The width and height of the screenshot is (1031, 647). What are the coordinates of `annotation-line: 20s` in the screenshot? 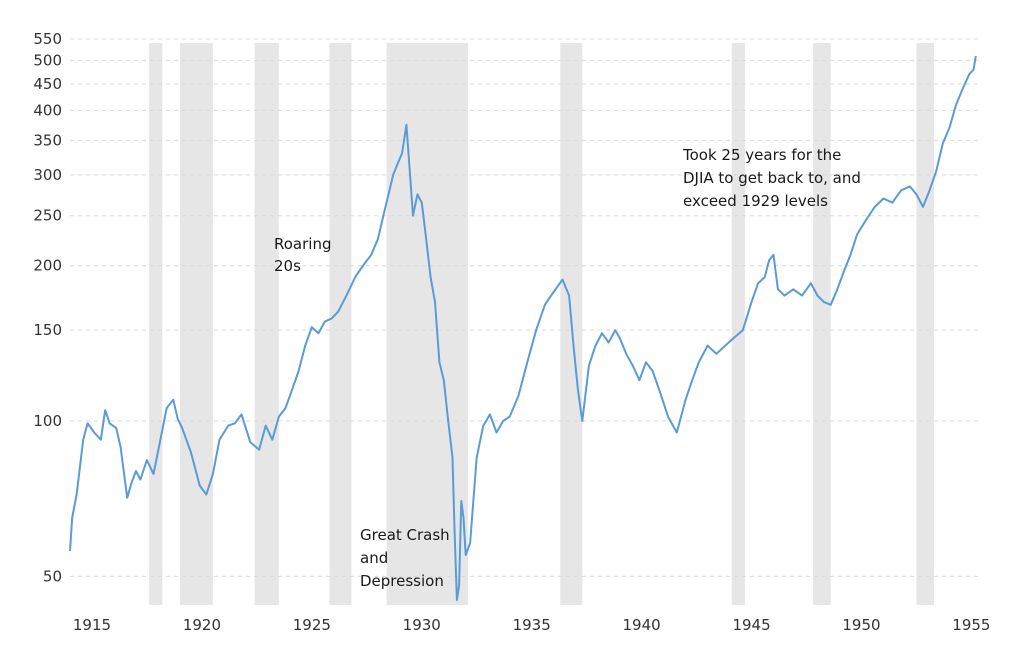 It's located at (287, 266).